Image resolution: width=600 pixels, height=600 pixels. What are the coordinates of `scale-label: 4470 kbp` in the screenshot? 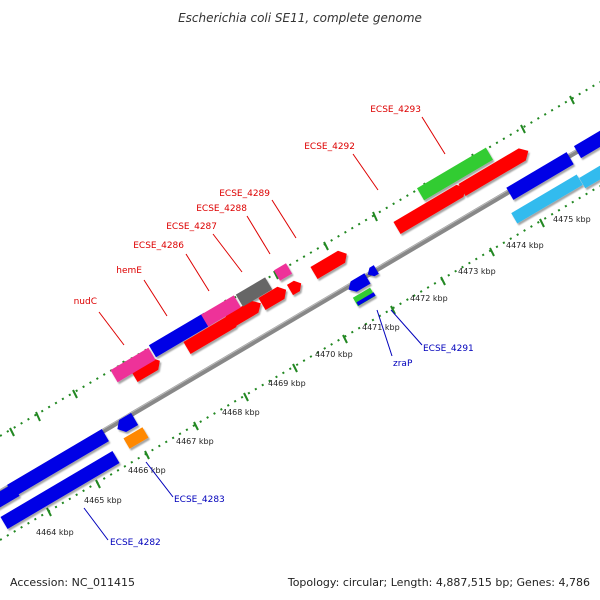 It's located at (334, 354).